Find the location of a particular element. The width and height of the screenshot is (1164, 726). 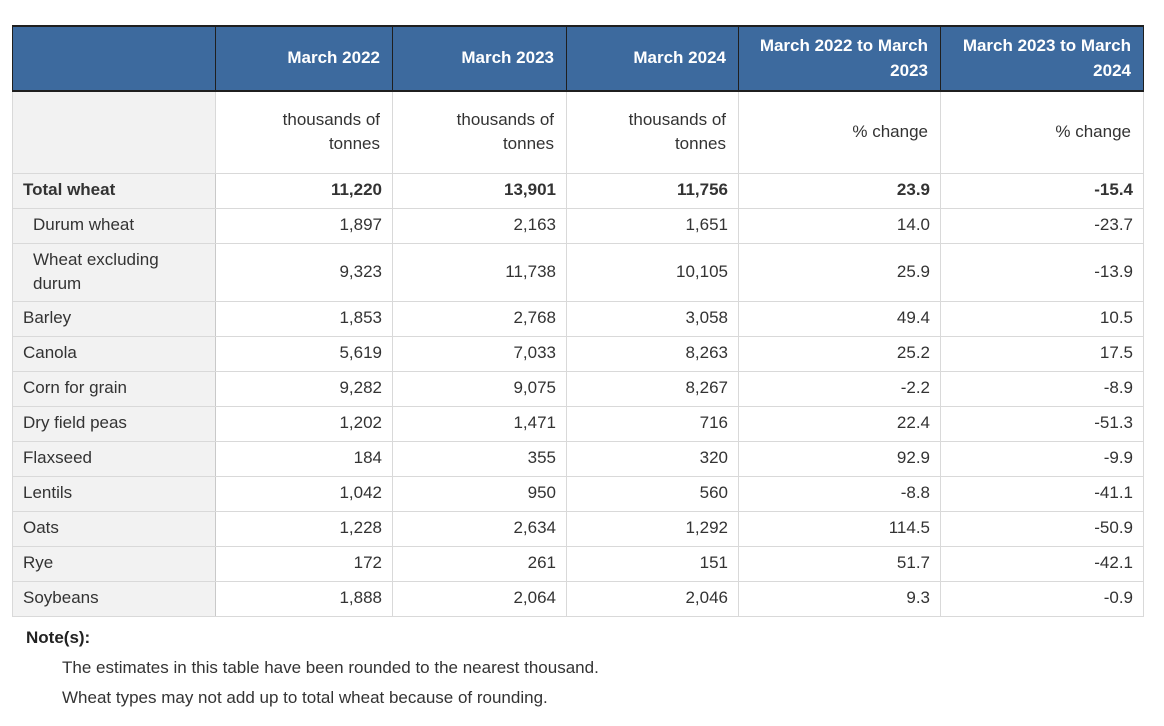

table-row: Dry field peas 1,202 1,471 716 22.4 -51.3 is located at coordinates (578, 423).